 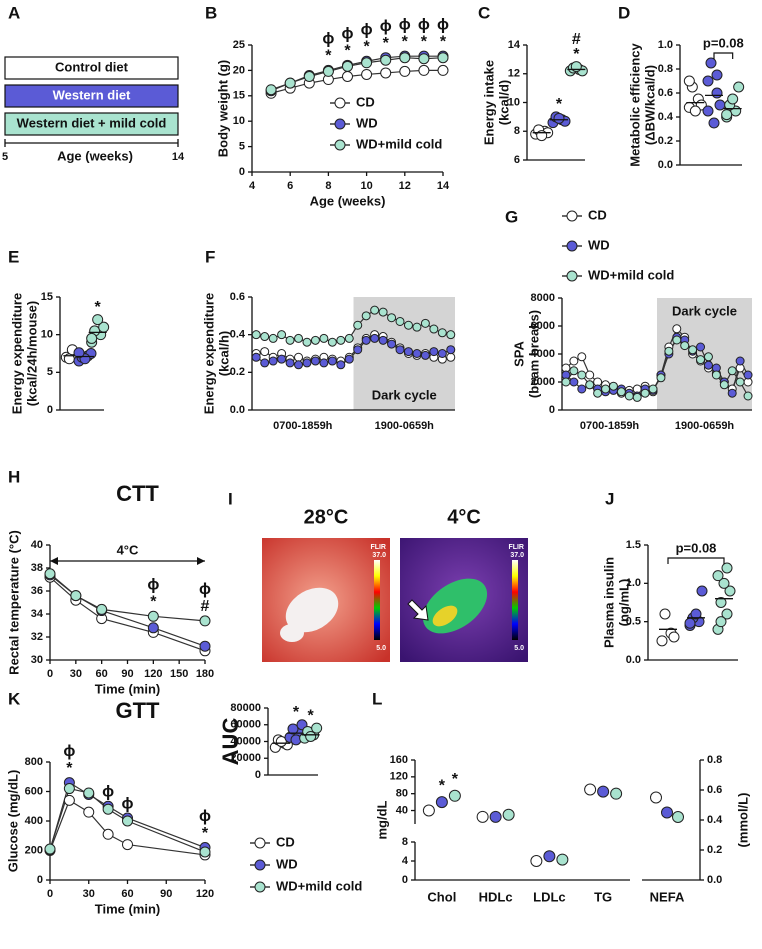 What do you see at coordinates (496, 896) in the screenshot?
I see `x-tick-label: HDLc` at bounding box center [496, 896].